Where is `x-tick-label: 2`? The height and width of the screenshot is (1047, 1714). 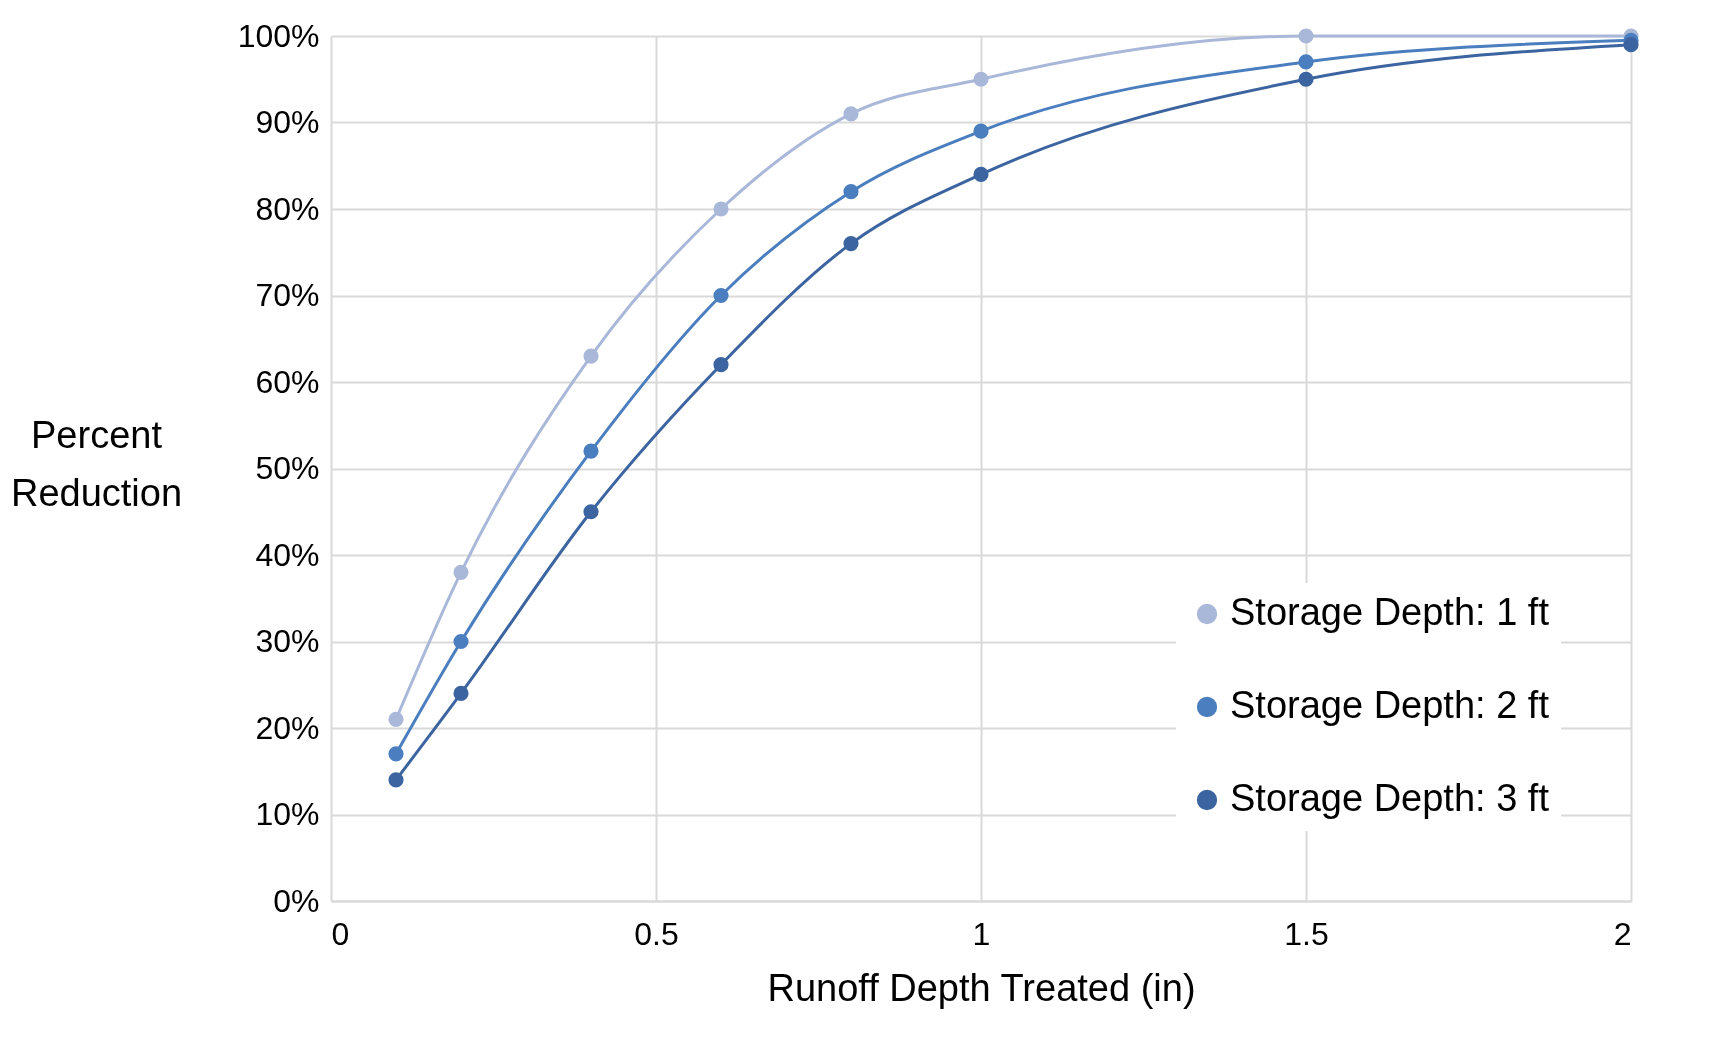 x-tick-label: 2 is located at coordinates (1622, 933).